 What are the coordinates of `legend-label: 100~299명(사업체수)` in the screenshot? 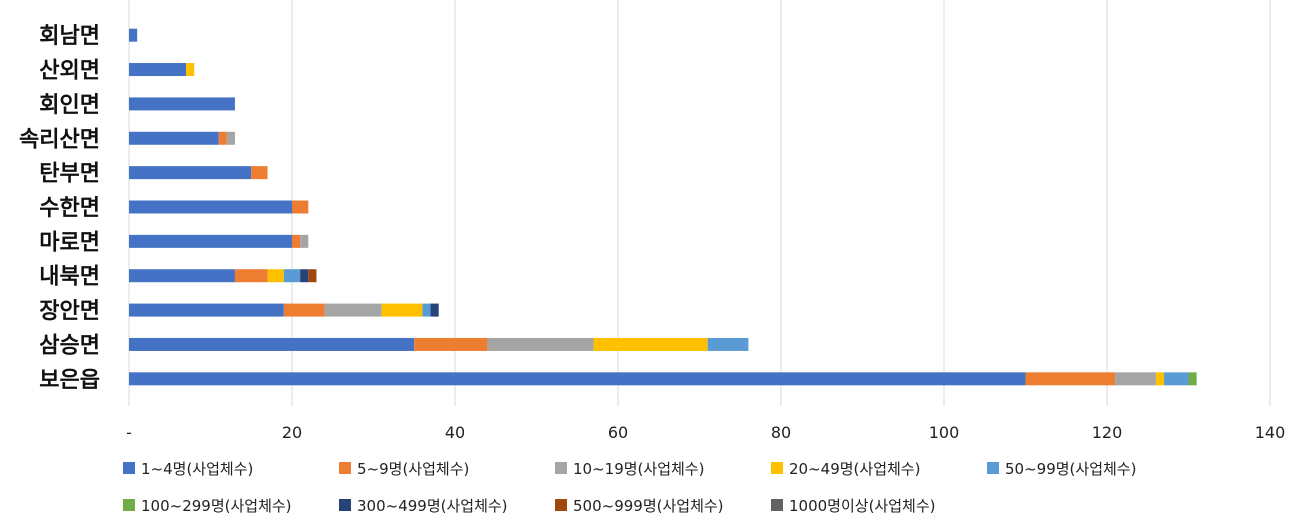 It's located at (216, 506).